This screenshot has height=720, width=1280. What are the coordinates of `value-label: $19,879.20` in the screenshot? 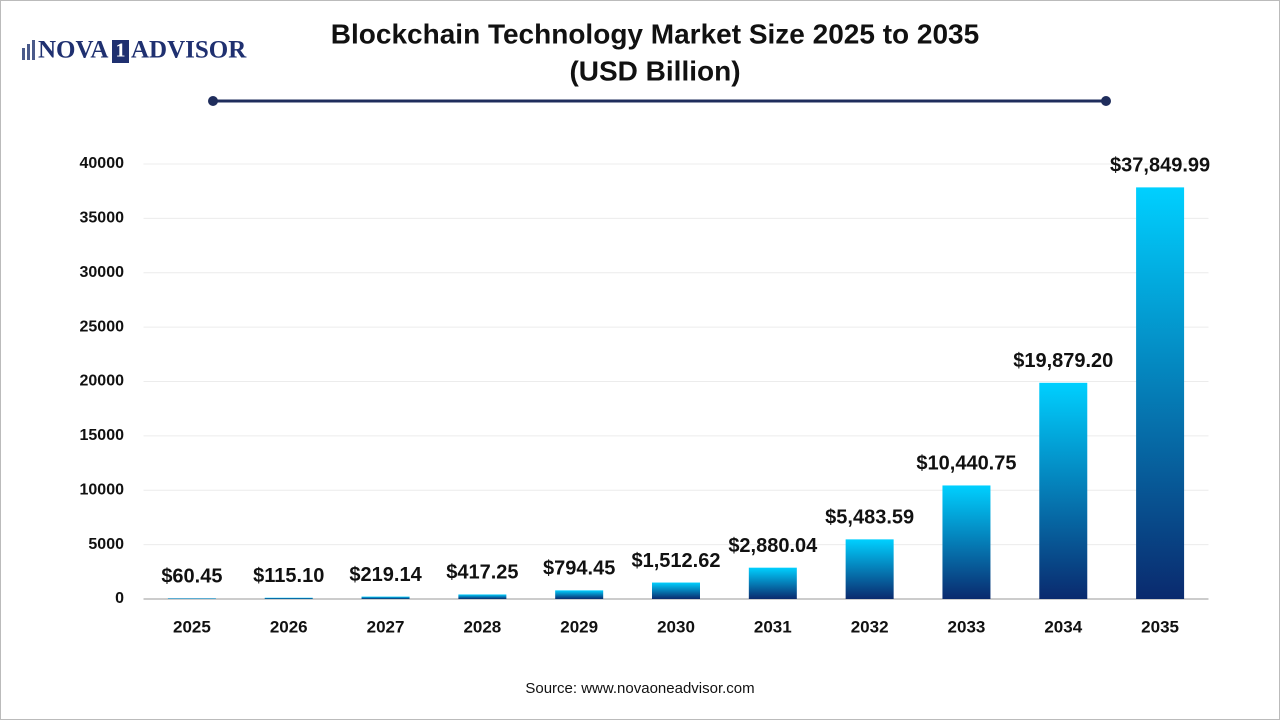 It's located at (1063, 361).